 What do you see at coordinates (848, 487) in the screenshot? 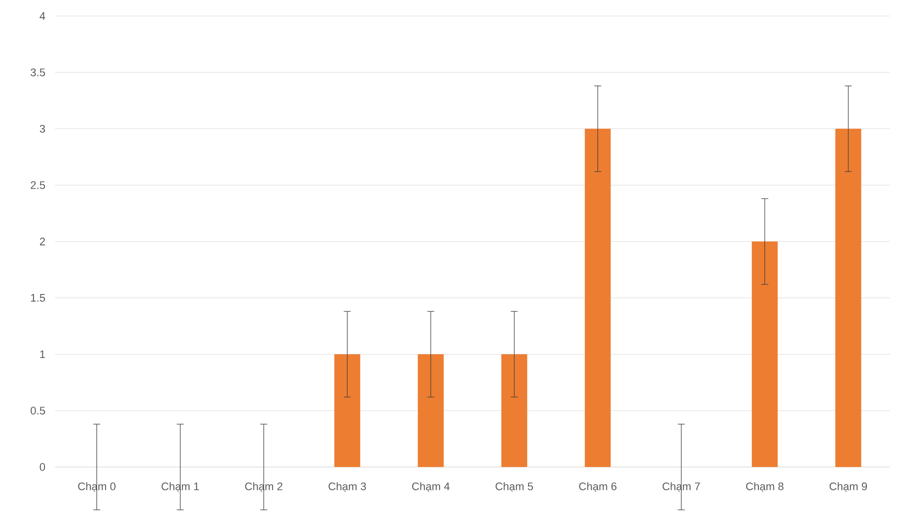
I see `x-tick-label: Chạm 9` at bounding box center [848, 487].